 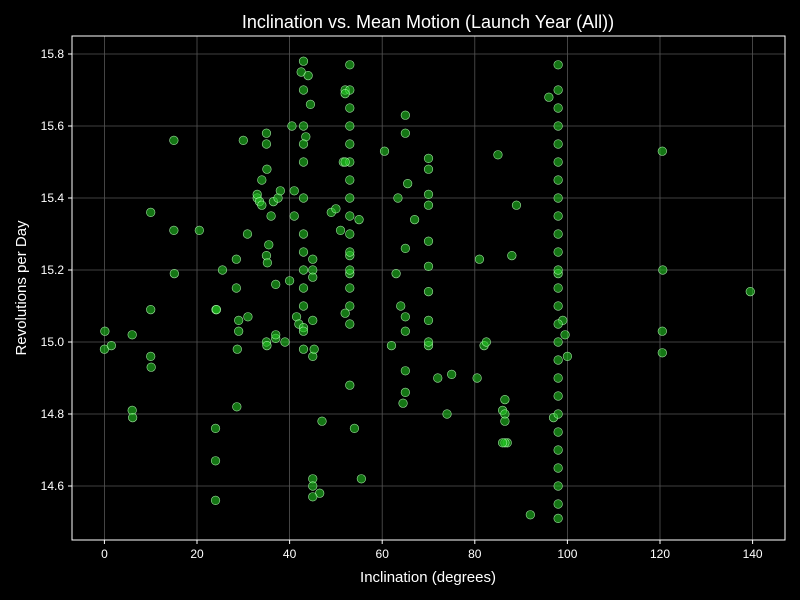 What do you see at coordinates (660, 554) in the screenshot?
I see `x-tick-label: 120` at bounding box center [660, 554].